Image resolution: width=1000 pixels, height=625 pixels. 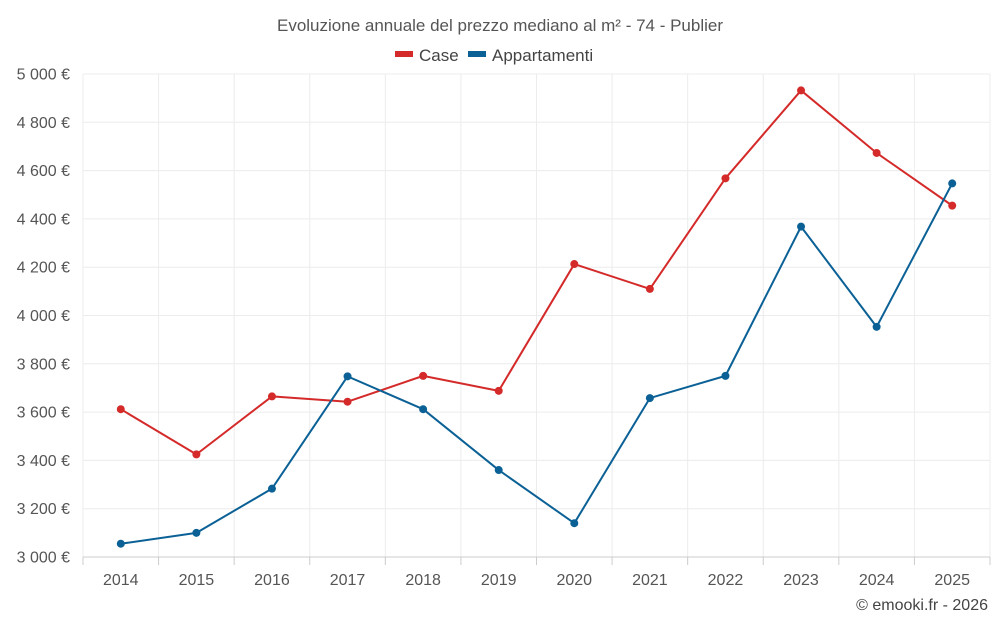 What do you see at coordinates (574, 580) in the screenshot?
I see `x-tick-label: 2020` at bounding box center [574, 580].